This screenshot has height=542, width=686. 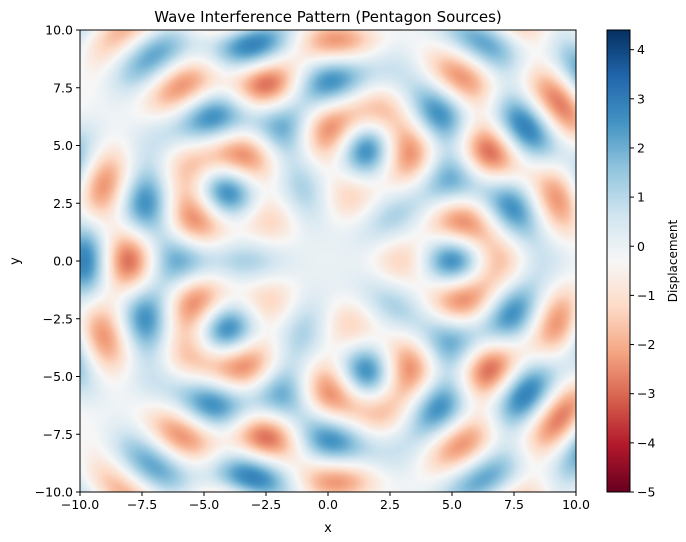 I want to click on x-tick-label: −5.0, so click(x=204, y=504).